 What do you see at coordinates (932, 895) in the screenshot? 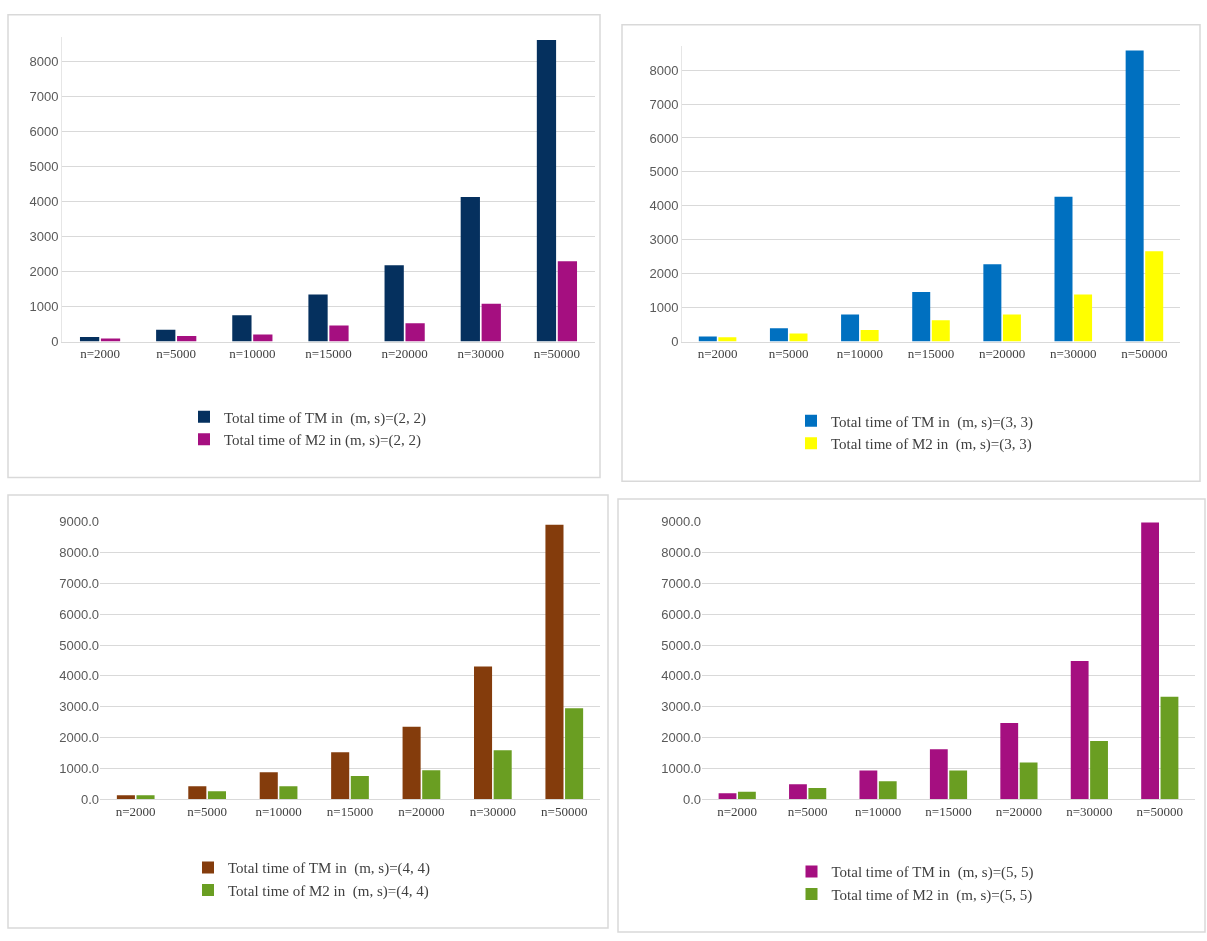
I see `legend-label: Total time of M2 in (m, s)=(5, 5)` at bounding box center [932, 895].